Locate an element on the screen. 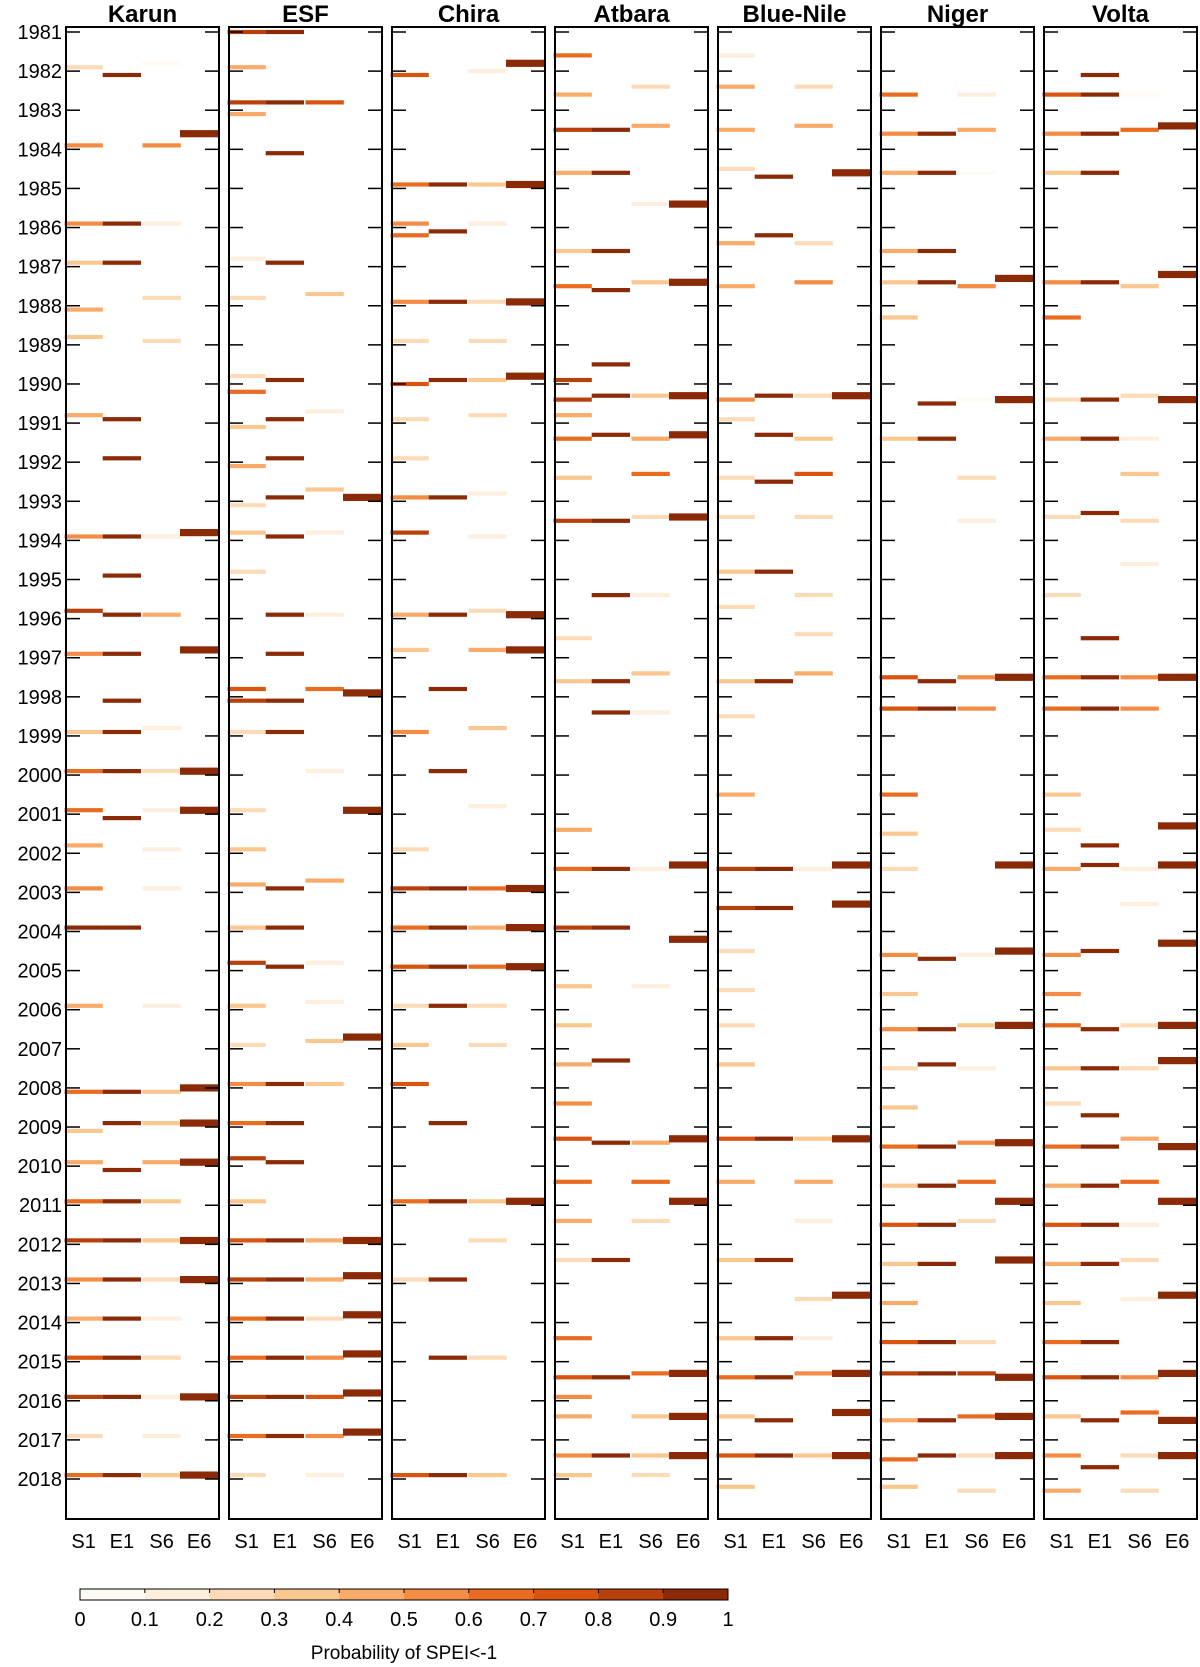 The height and width of the screenshot is (1667, 1200). year-label: 2013 is located at coordinates (40, 1284).